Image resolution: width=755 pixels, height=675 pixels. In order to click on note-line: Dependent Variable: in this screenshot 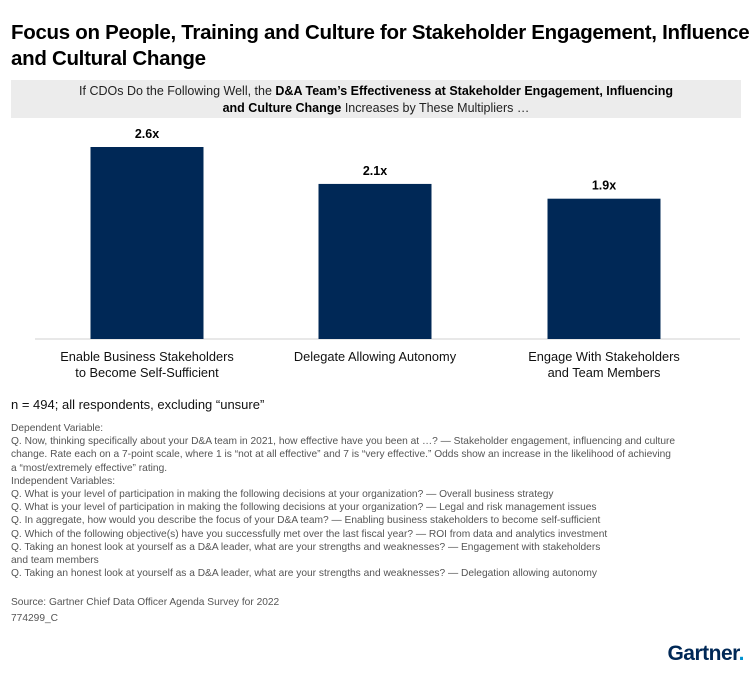, I will do `click(57, 428)`.